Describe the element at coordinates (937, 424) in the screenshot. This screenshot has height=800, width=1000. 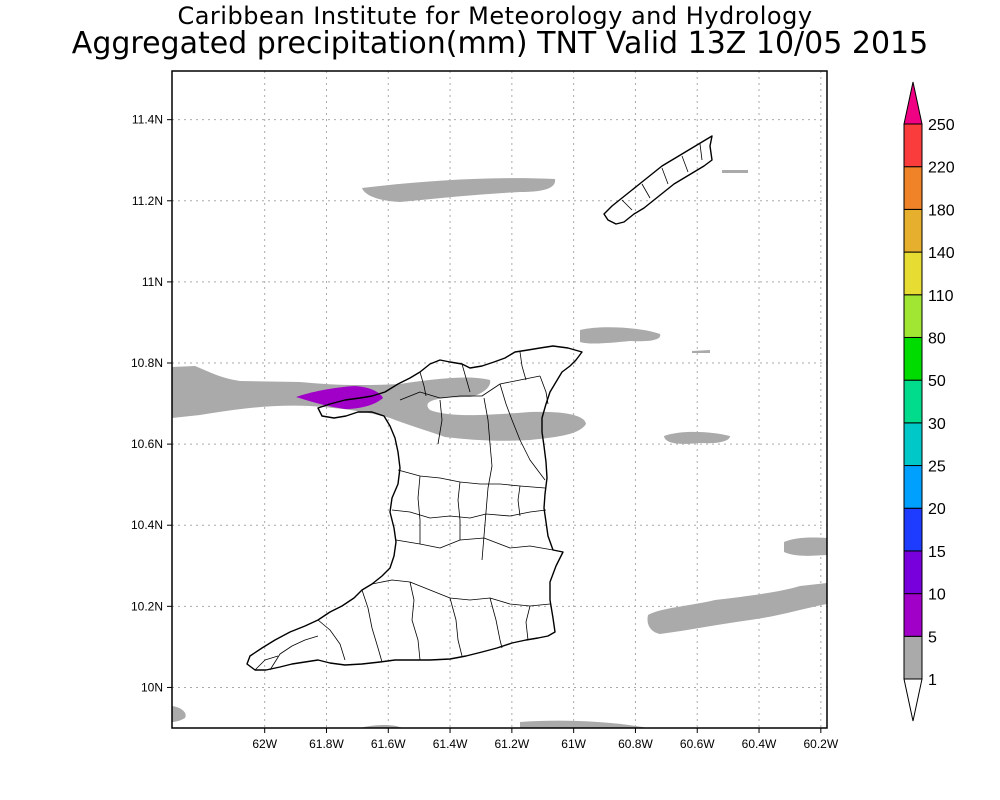
I see `colorbar-label: 30` at that location.